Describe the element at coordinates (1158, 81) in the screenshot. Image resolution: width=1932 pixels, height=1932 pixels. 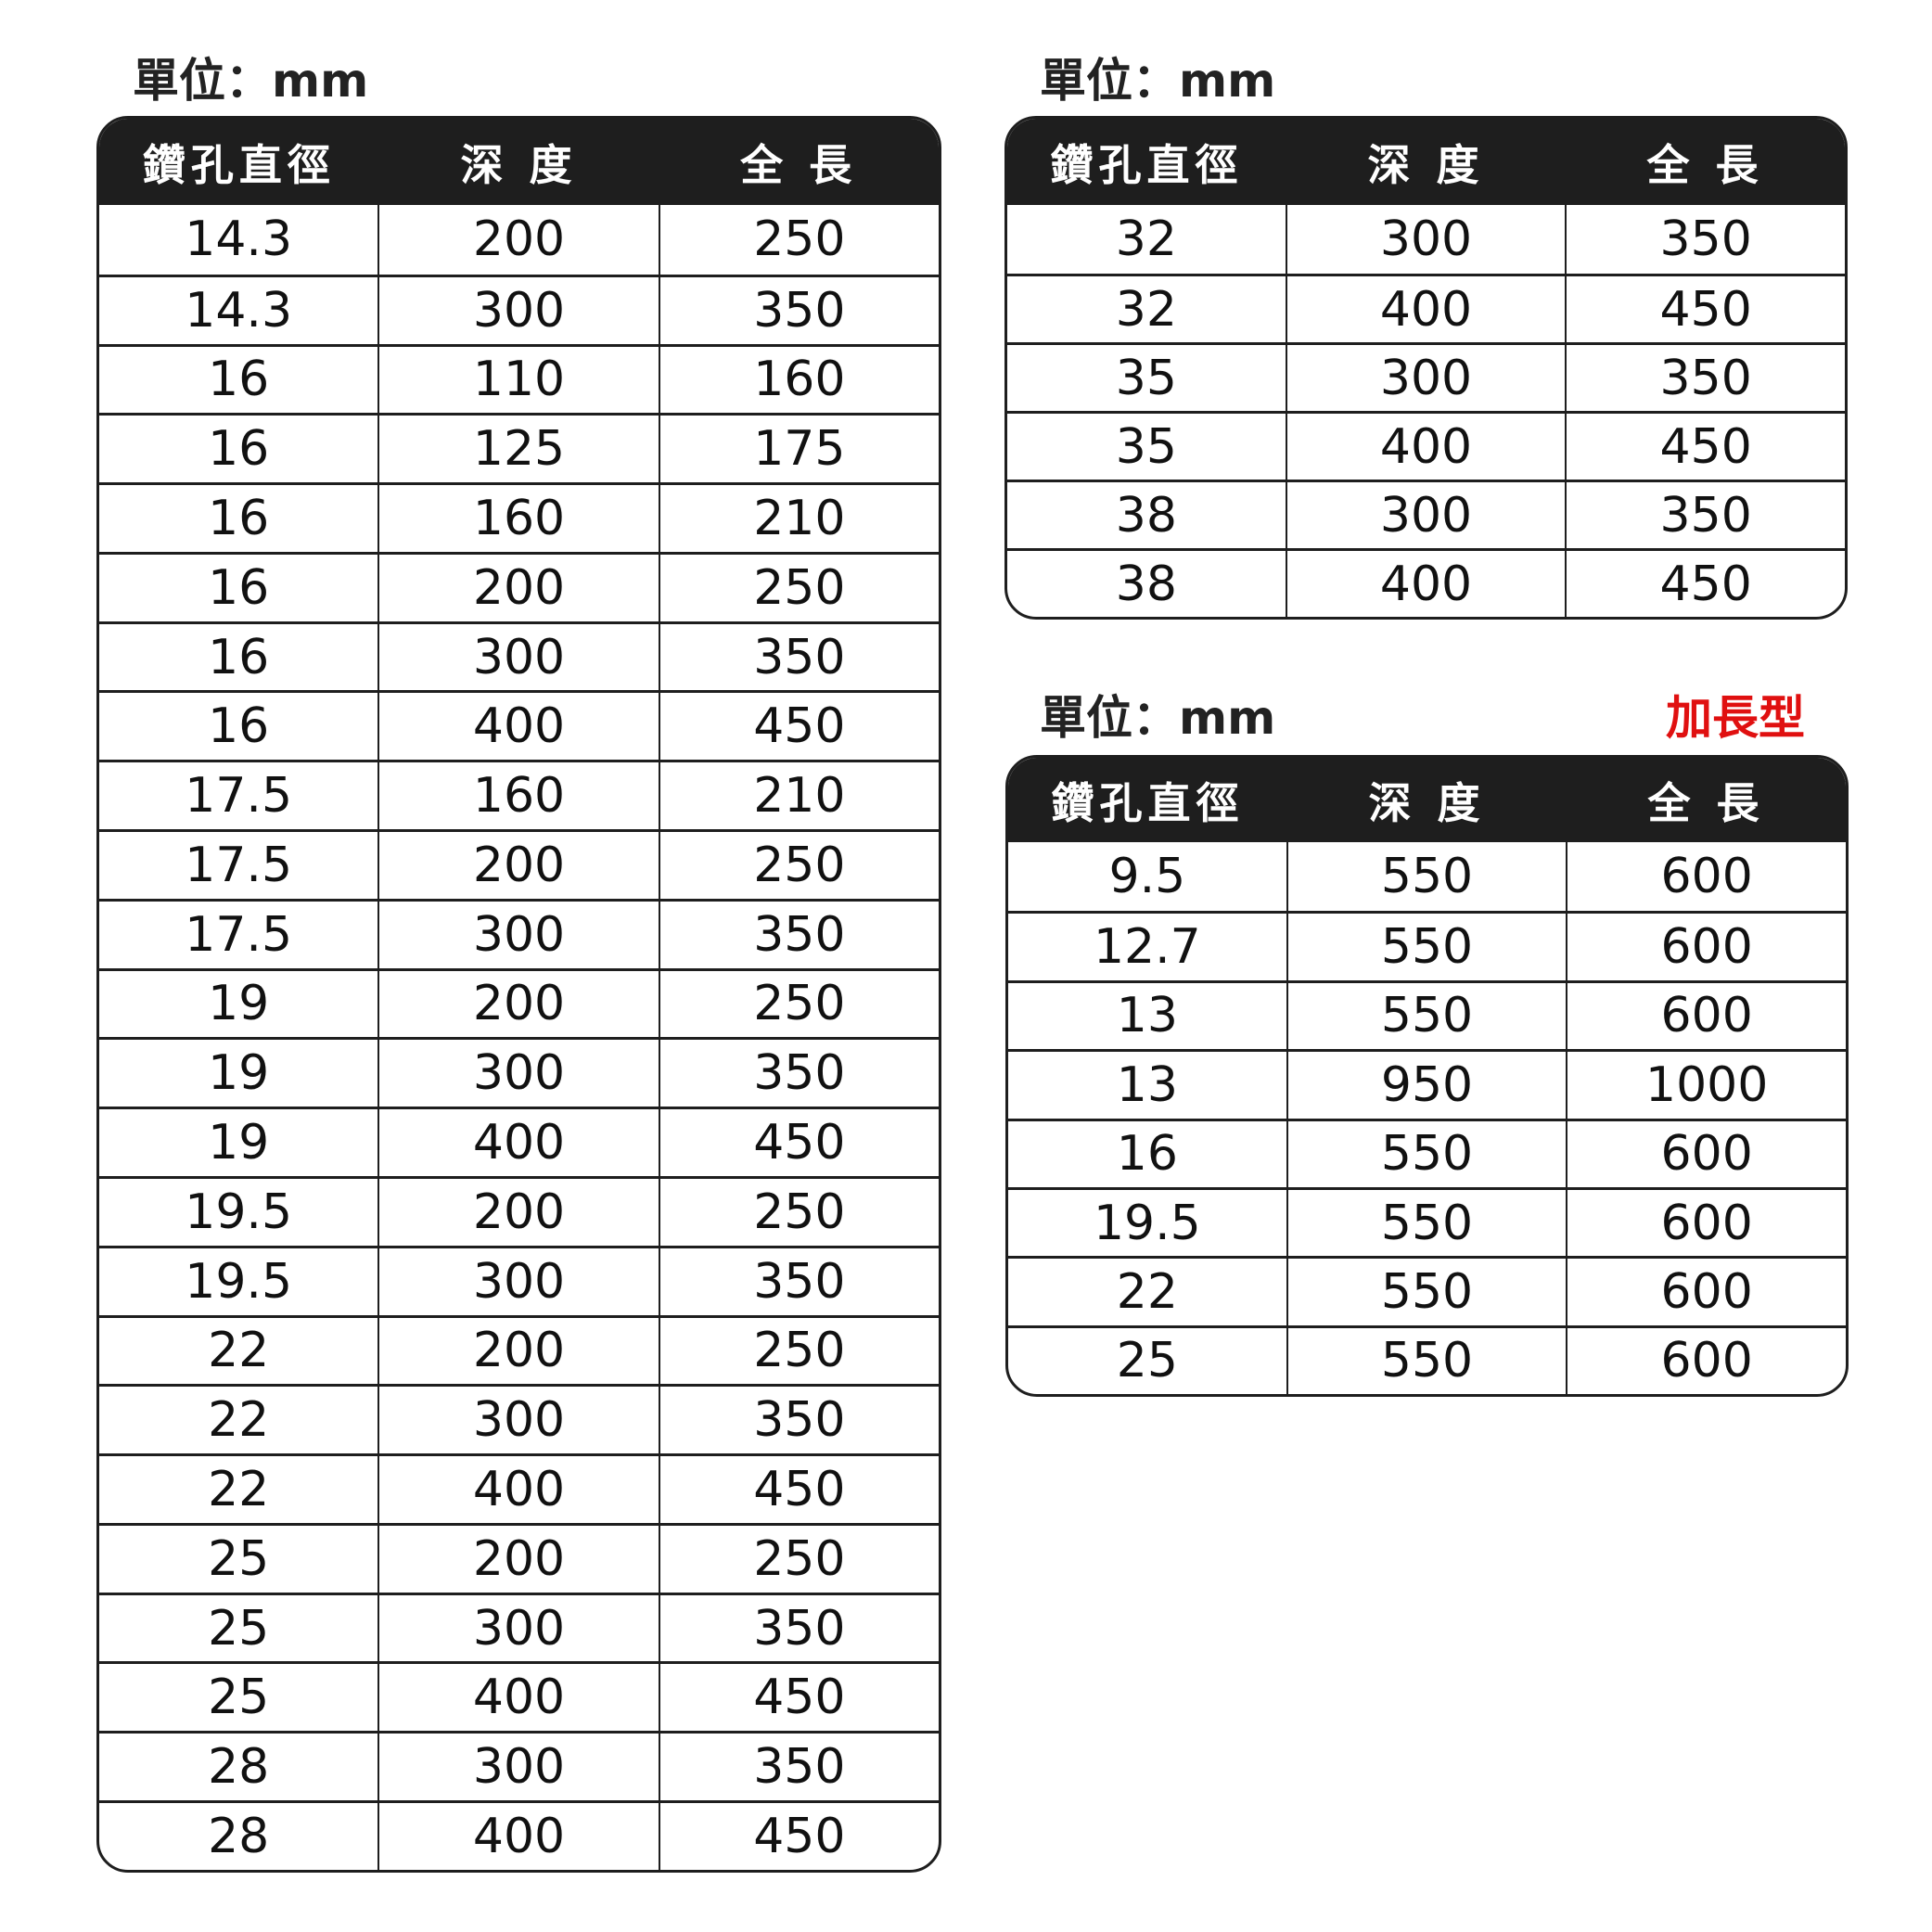
I see `unit-label-2: 單位：mm` at that location.